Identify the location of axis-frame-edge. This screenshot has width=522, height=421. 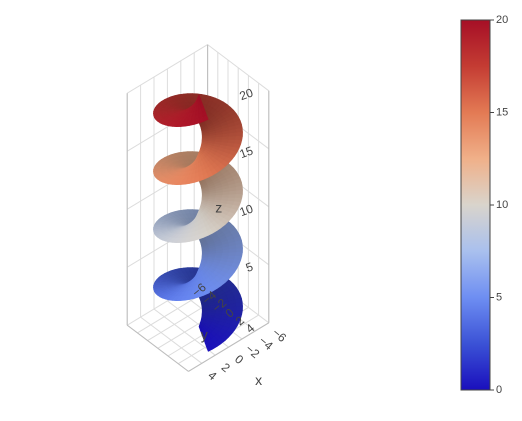
(157, 348).